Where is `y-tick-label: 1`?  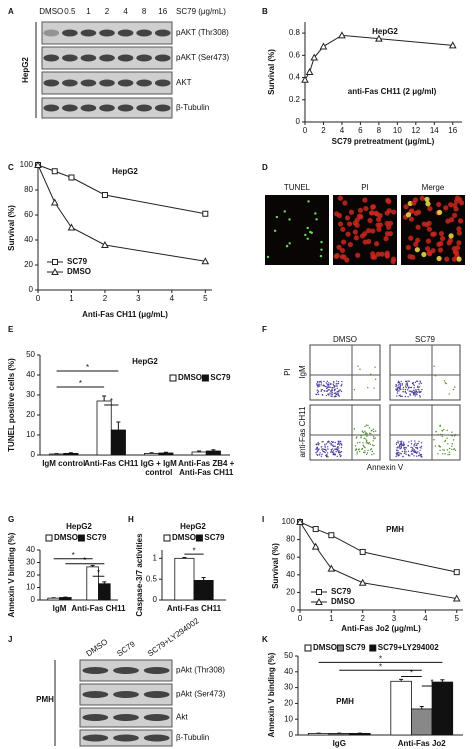
y-tick-label: 1 is located at coordinates (155, 557).